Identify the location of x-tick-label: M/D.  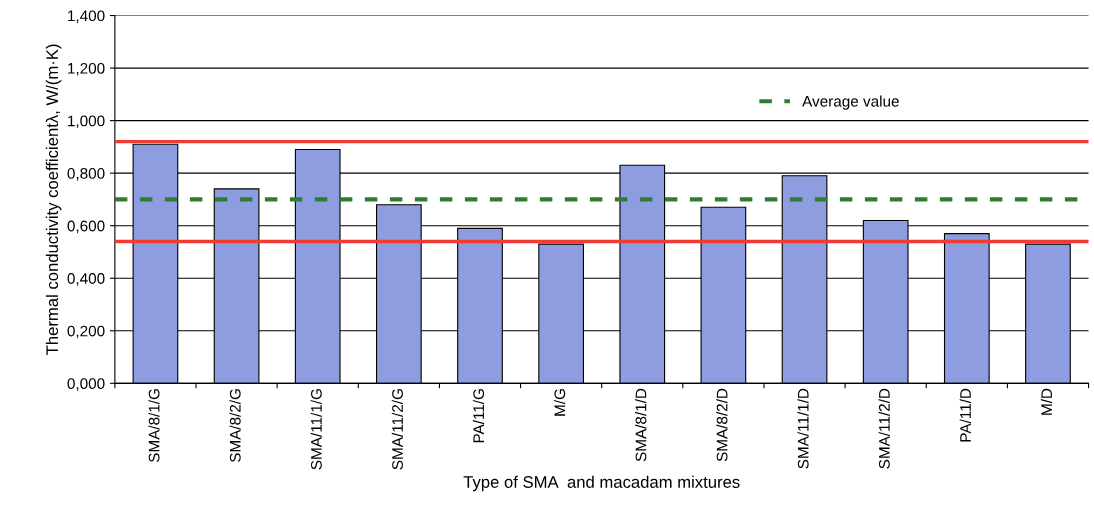
(1046, 401).